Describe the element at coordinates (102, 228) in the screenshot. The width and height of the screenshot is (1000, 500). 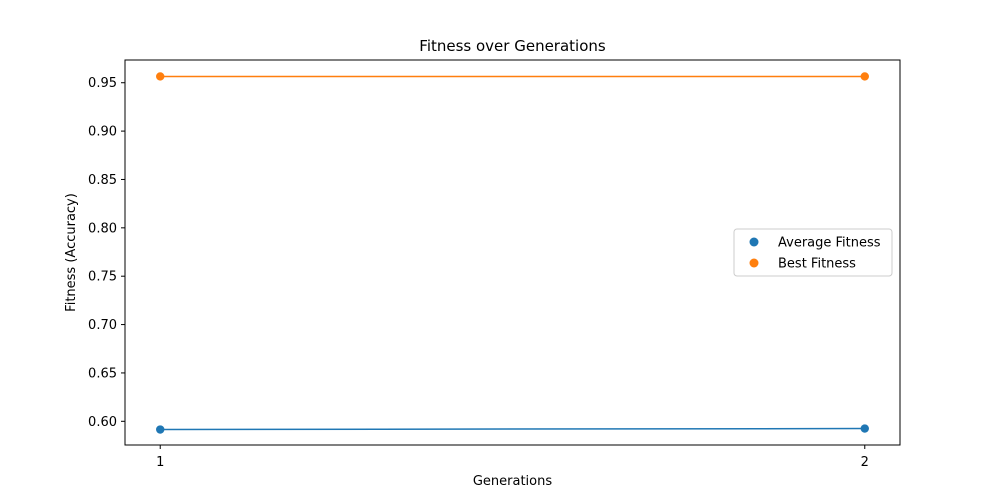
I see `y-tick-label: 0.80` at that location.